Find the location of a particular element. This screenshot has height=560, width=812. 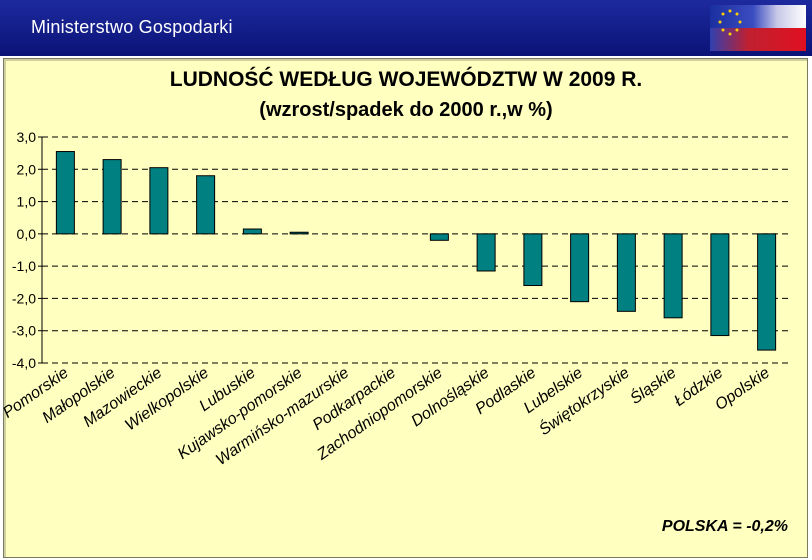

y-tick-label: 3,0 is located at coordinates (27, 137).